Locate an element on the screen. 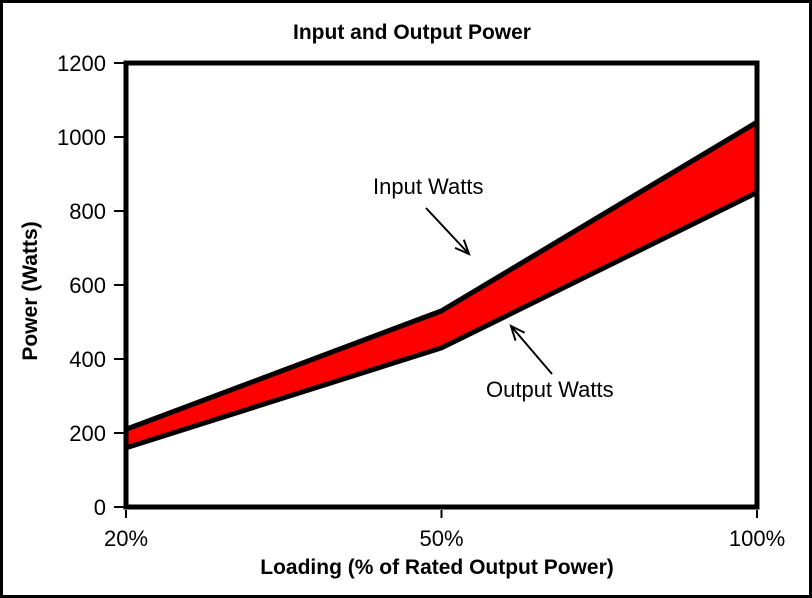 This screenshot has height=598, width=812. output-watts-arrow is located at coordinates (531, 349).